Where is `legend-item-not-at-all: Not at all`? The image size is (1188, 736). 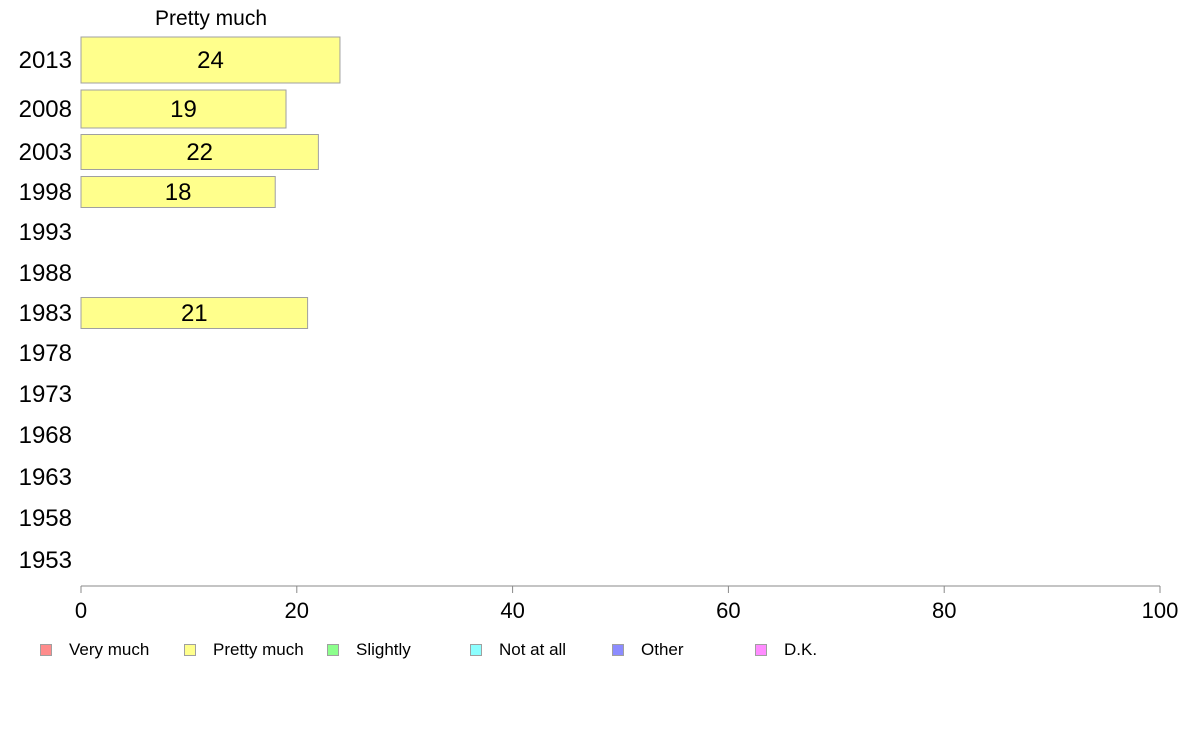 legend-item-not-at-all: Not at all is located at coordinates (518, 650).